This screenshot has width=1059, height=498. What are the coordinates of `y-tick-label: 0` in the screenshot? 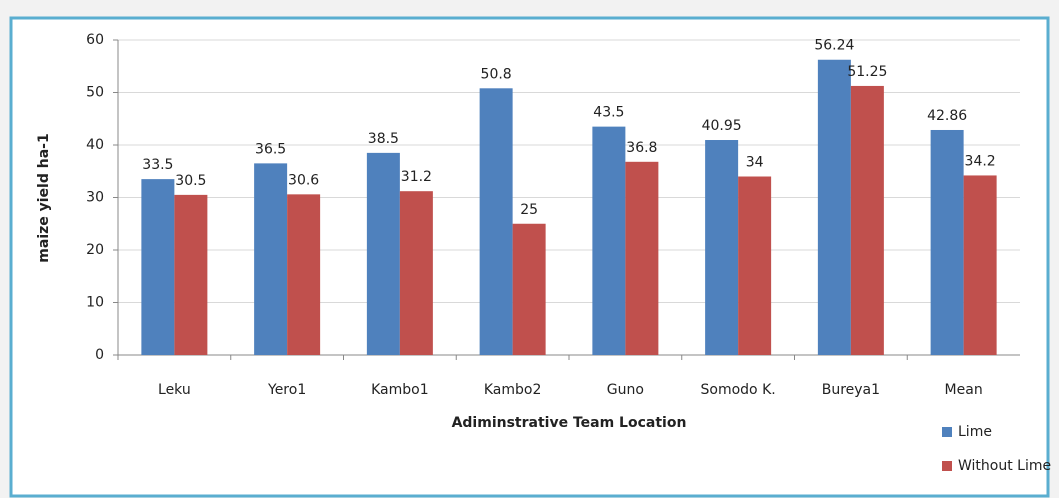 It's located at (99, 355).